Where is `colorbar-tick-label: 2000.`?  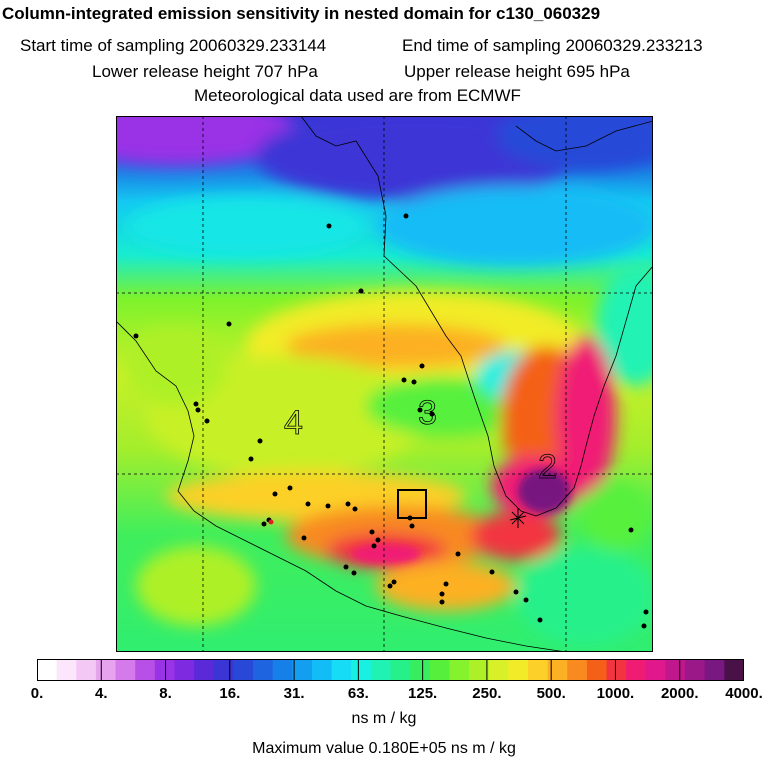 colorbar-tick-label: 2000. is located at coordinates (679, 693).